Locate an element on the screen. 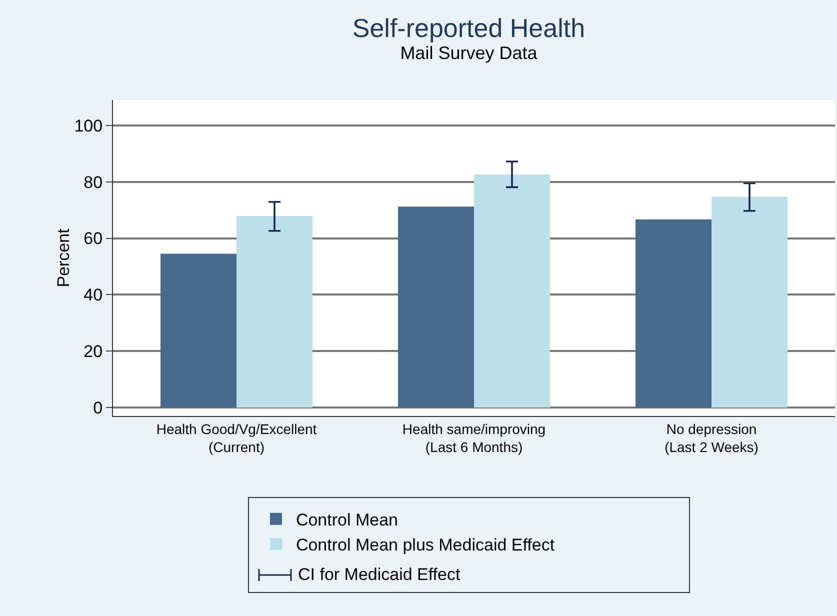 Image resolution: width=837 pixels, height=616 pixels. legend-label: Control Mean is located at coordinates (347, 520).